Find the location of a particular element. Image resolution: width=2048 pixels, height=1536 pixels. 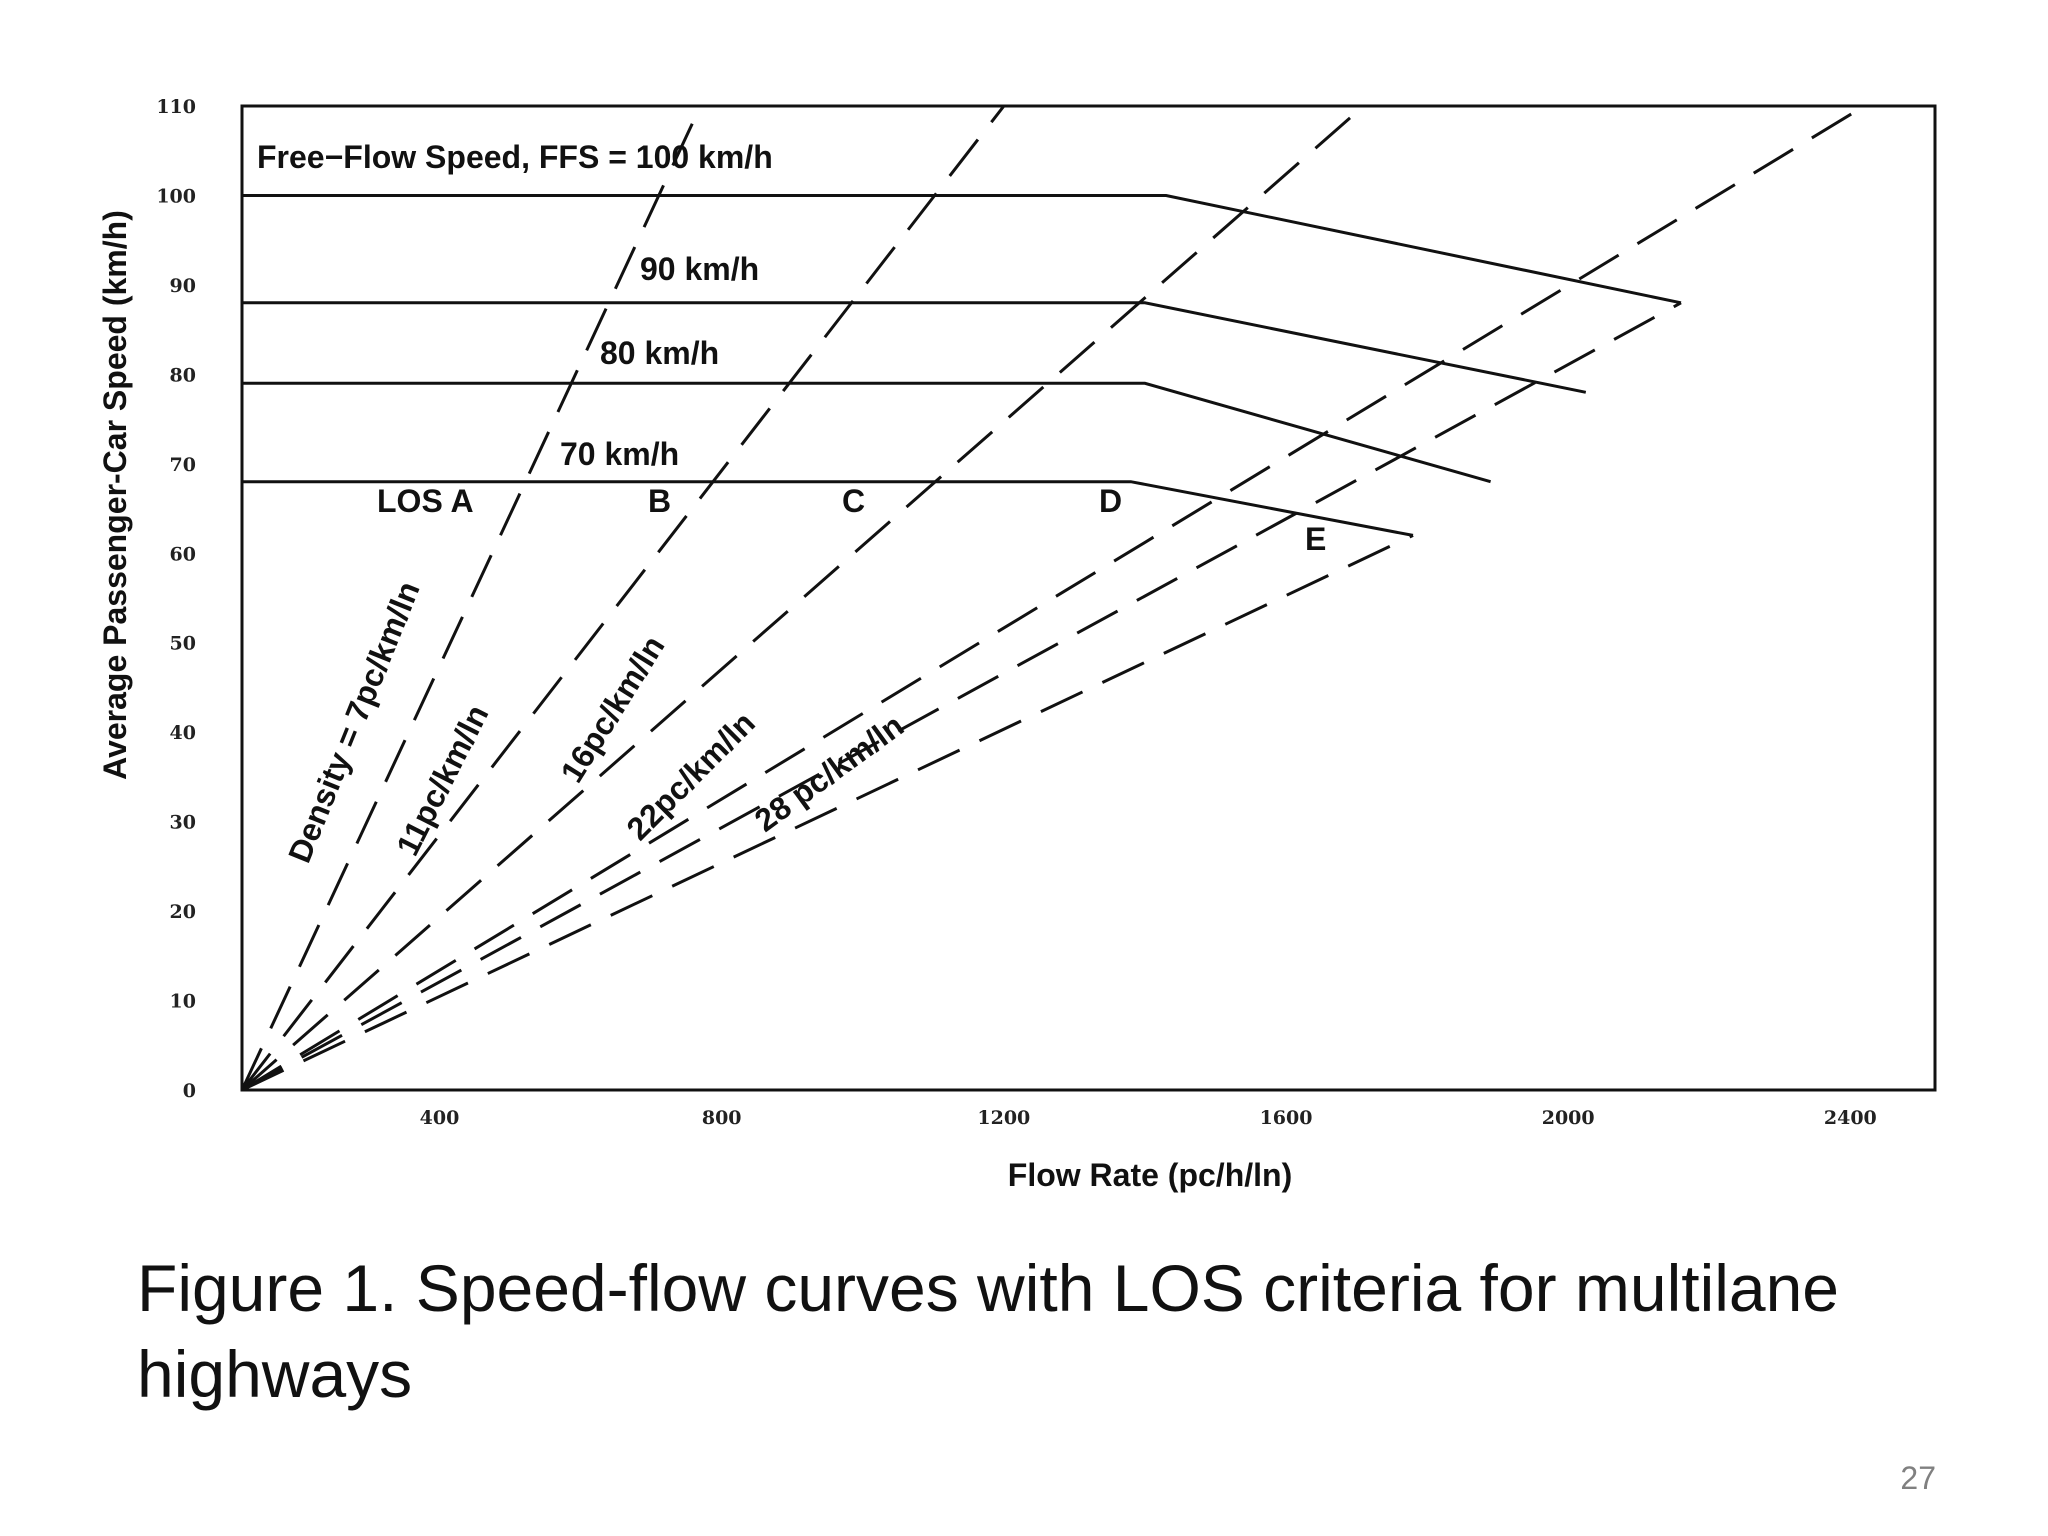

y-tick-label: 90 is located at coordinates (183, 286).